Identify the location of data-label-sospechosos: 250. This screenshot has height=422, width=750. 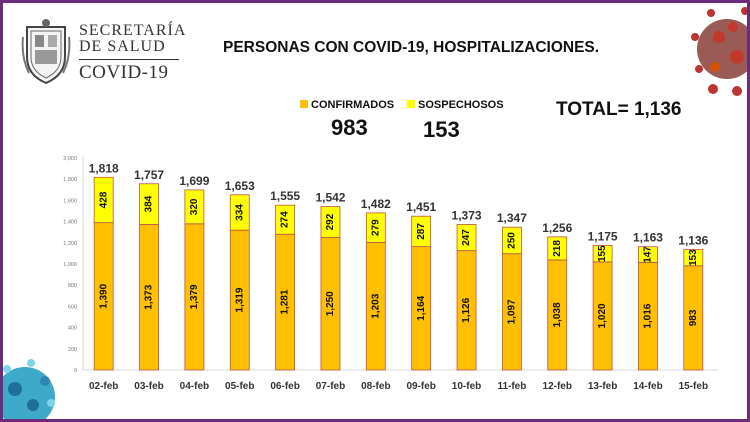
(512, 240).